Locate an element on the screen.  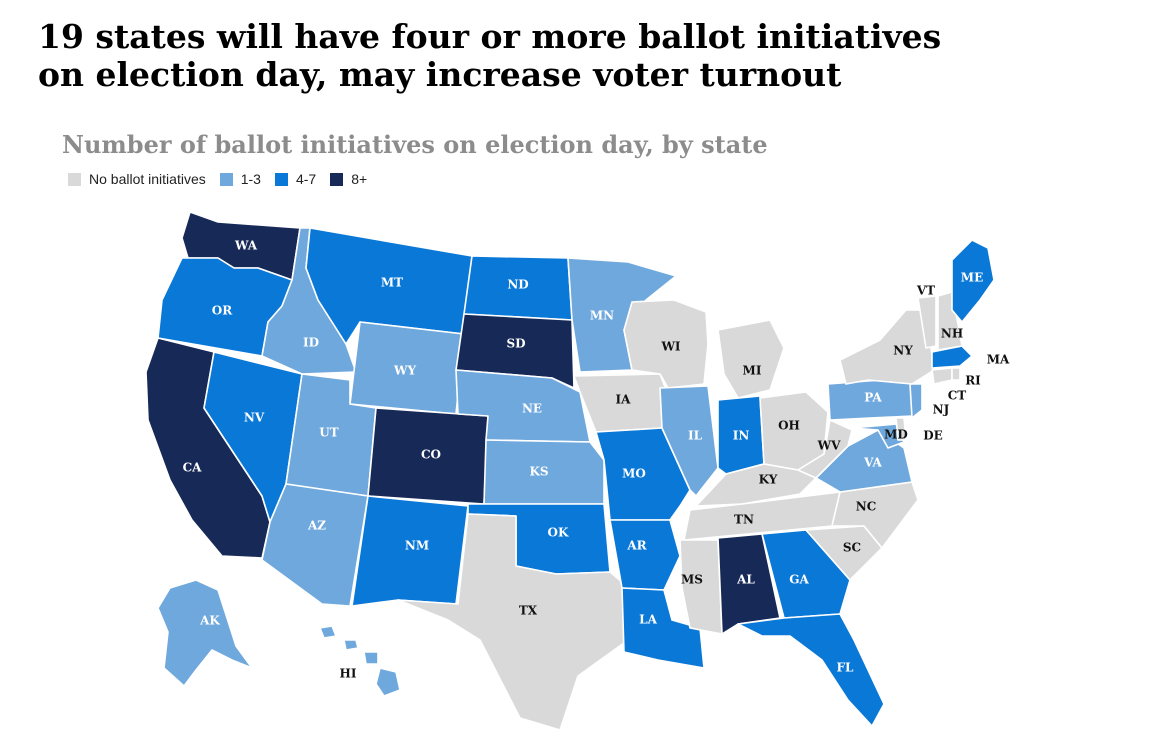
legend-label-8plus: 8+ is located at coordinates (359, 179).